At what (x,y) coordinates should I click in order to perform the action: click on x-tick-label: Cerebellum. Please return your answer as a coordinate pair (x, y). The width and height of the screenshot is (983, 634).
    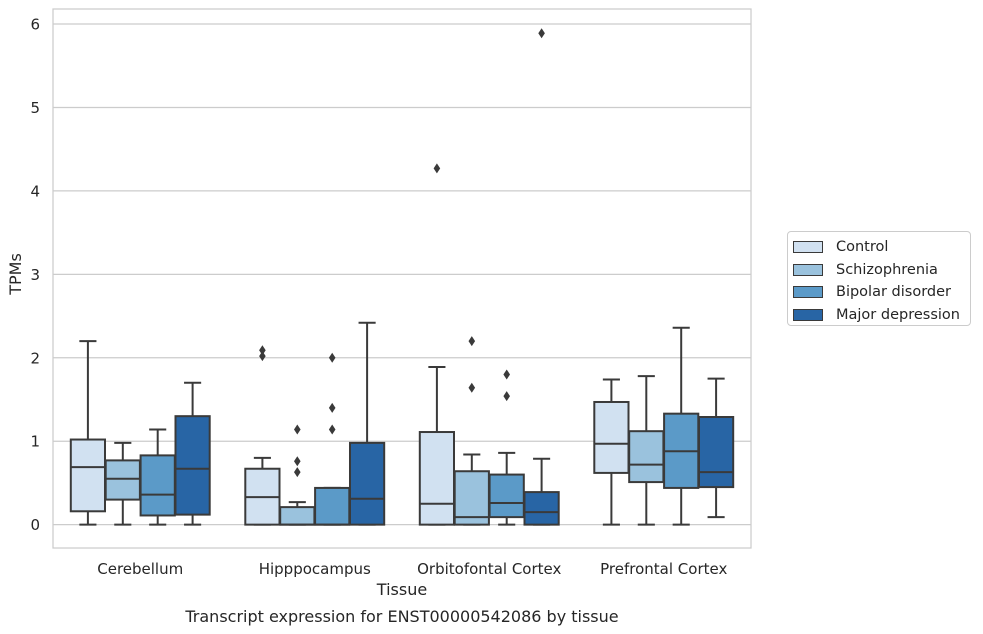
    Looking at the image, I should click on (140, 569).